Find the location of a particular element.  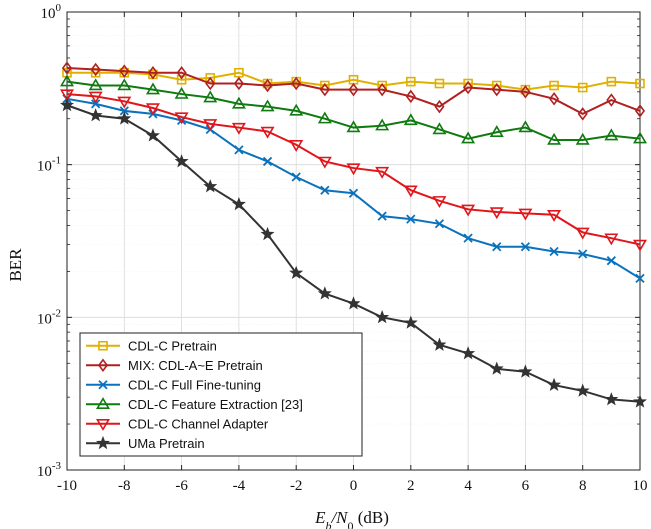

legend-label: CDL-C Channel Adapter is located at coordinates (198, 423).